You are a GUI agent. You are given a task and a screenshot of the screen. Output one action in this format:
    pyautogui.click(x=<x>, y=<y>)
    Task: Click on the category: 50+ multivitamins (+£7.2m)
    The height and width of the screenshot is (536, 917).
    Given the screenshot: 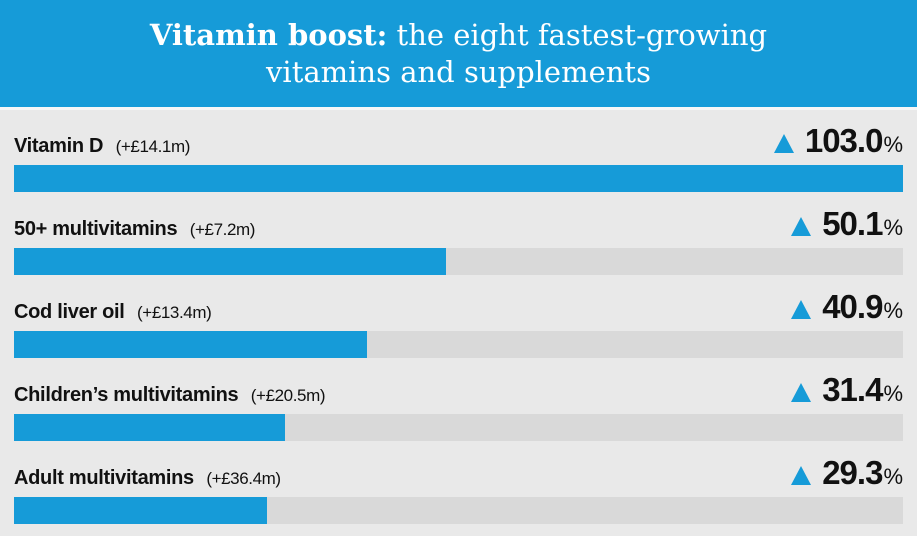 What is the action you would take?
    pyautogui.click(x=134, y=229)
    